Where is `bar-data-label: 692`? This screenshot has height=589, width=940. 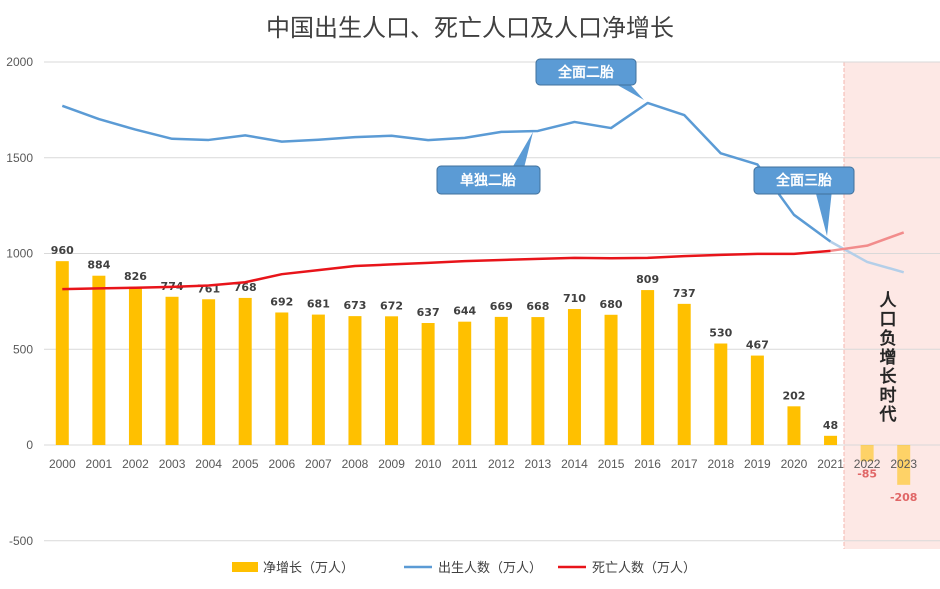 bar-data-label: 692 is located at coordinates (281, 301).